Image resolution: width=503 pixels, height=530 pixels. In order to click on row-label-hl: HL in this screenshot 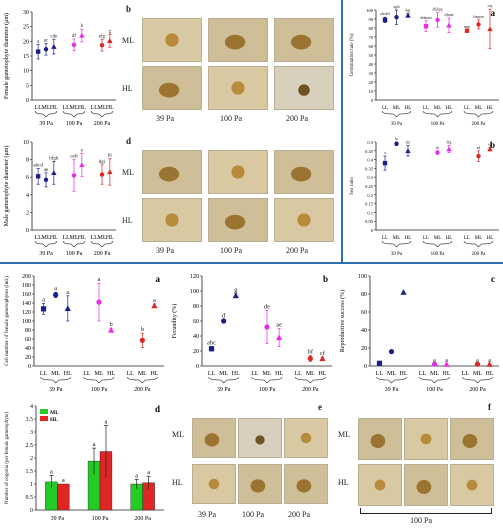, I will do `click(177, 482)`.